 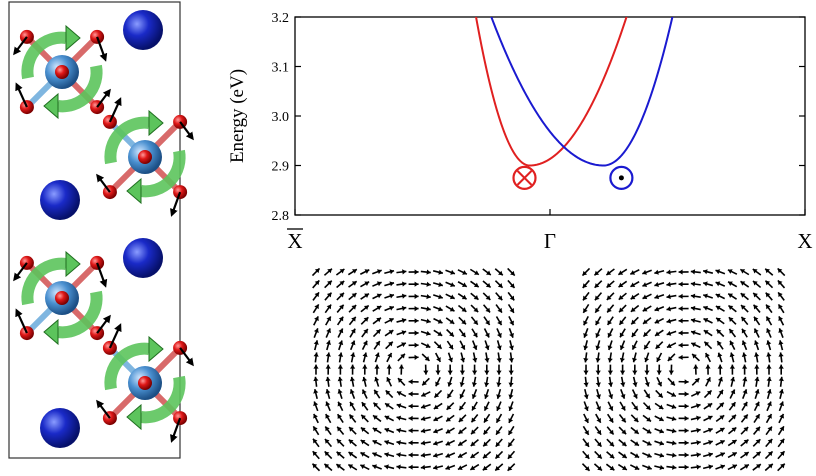 What do you see at coordinates (281, 216) in the screenshot?
I see `y-tick-label: 2.8` at bounding box center [281, 216].